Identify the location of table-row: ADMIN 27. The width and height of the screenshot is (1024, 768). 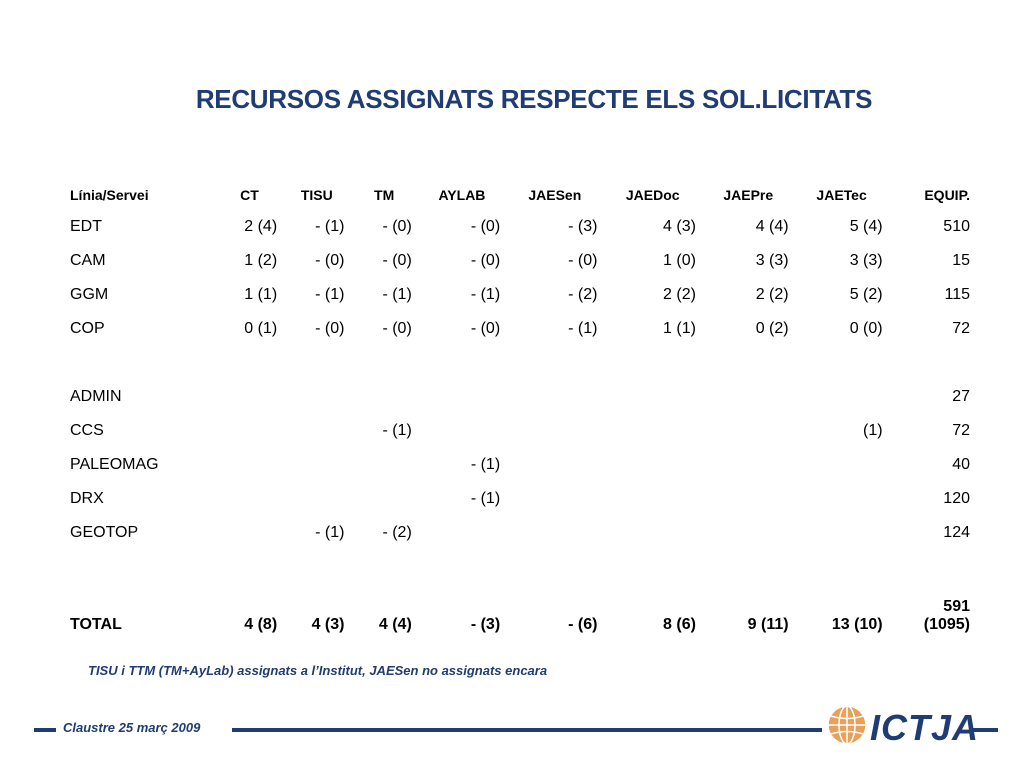
(519, 397).